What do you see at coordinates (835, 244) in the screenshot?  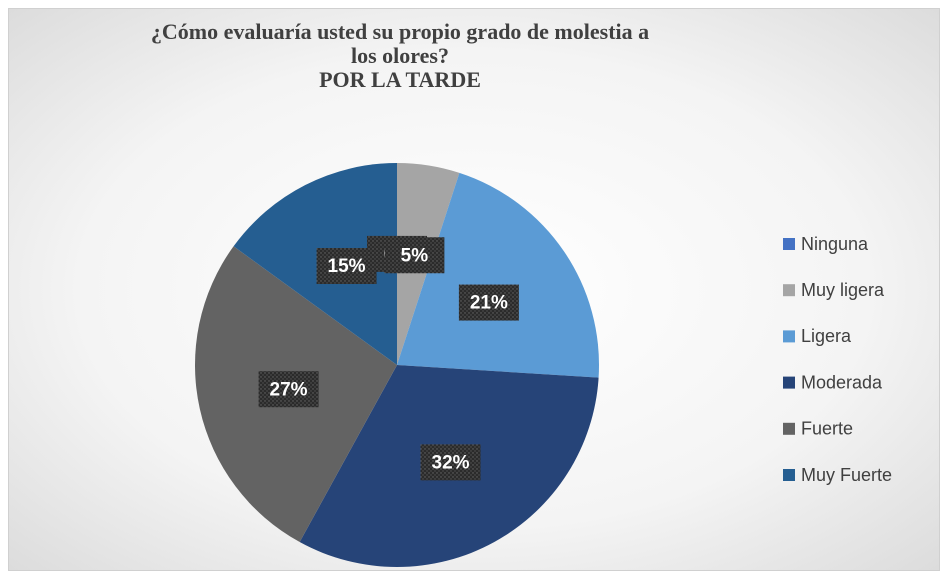 I see `legend-label: Ninguna` at bounding box center [835, 244].